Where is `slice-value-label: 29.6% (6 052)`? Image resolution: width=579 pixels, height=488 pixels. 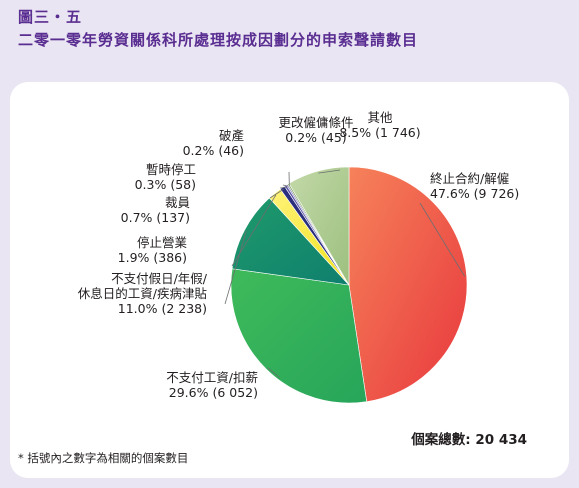
slice-value-label: 29.6% (6 052) is located at coordinates (213, 392).